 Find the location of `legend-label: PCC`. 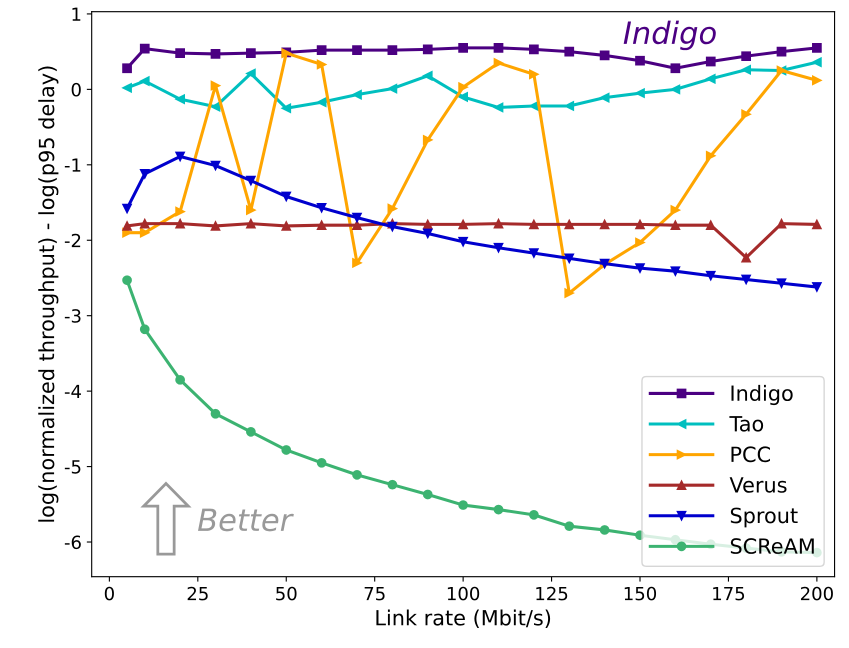

legend-label: PCC is located at coordinates (751, 454).